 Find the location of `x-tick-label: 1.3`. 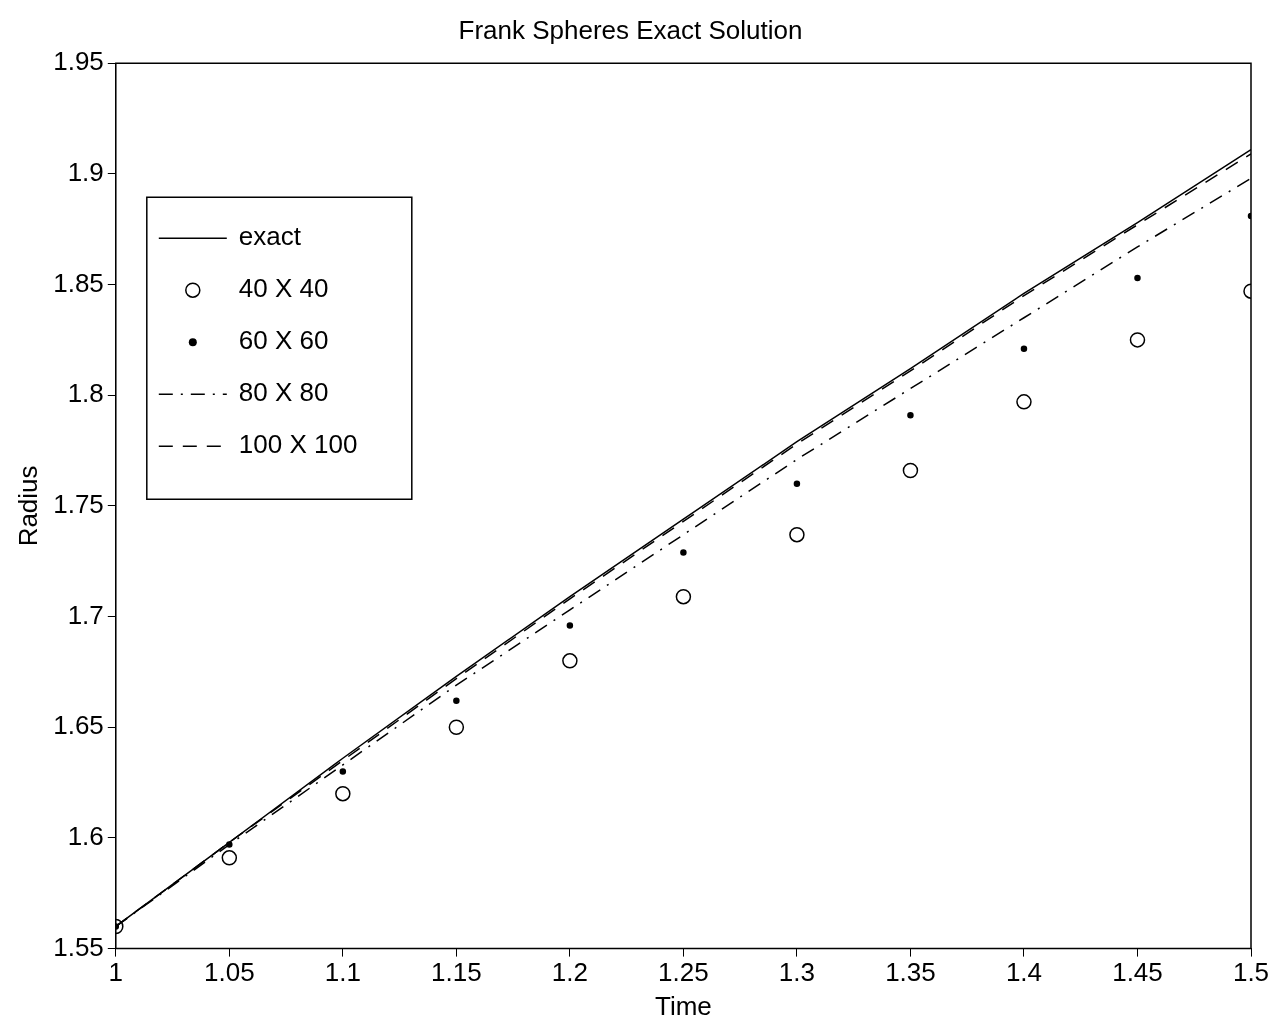

x-tick-label: 1.3 is located at coordinates (796, 972).